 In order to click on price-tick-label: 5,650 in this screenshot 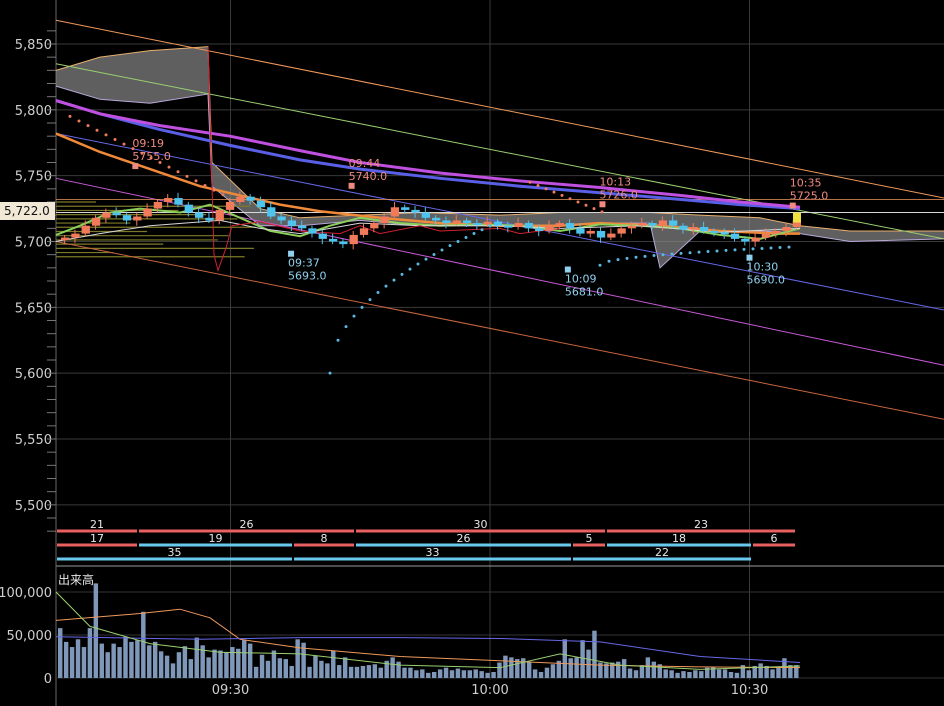, I will do `click(33, 308)`.